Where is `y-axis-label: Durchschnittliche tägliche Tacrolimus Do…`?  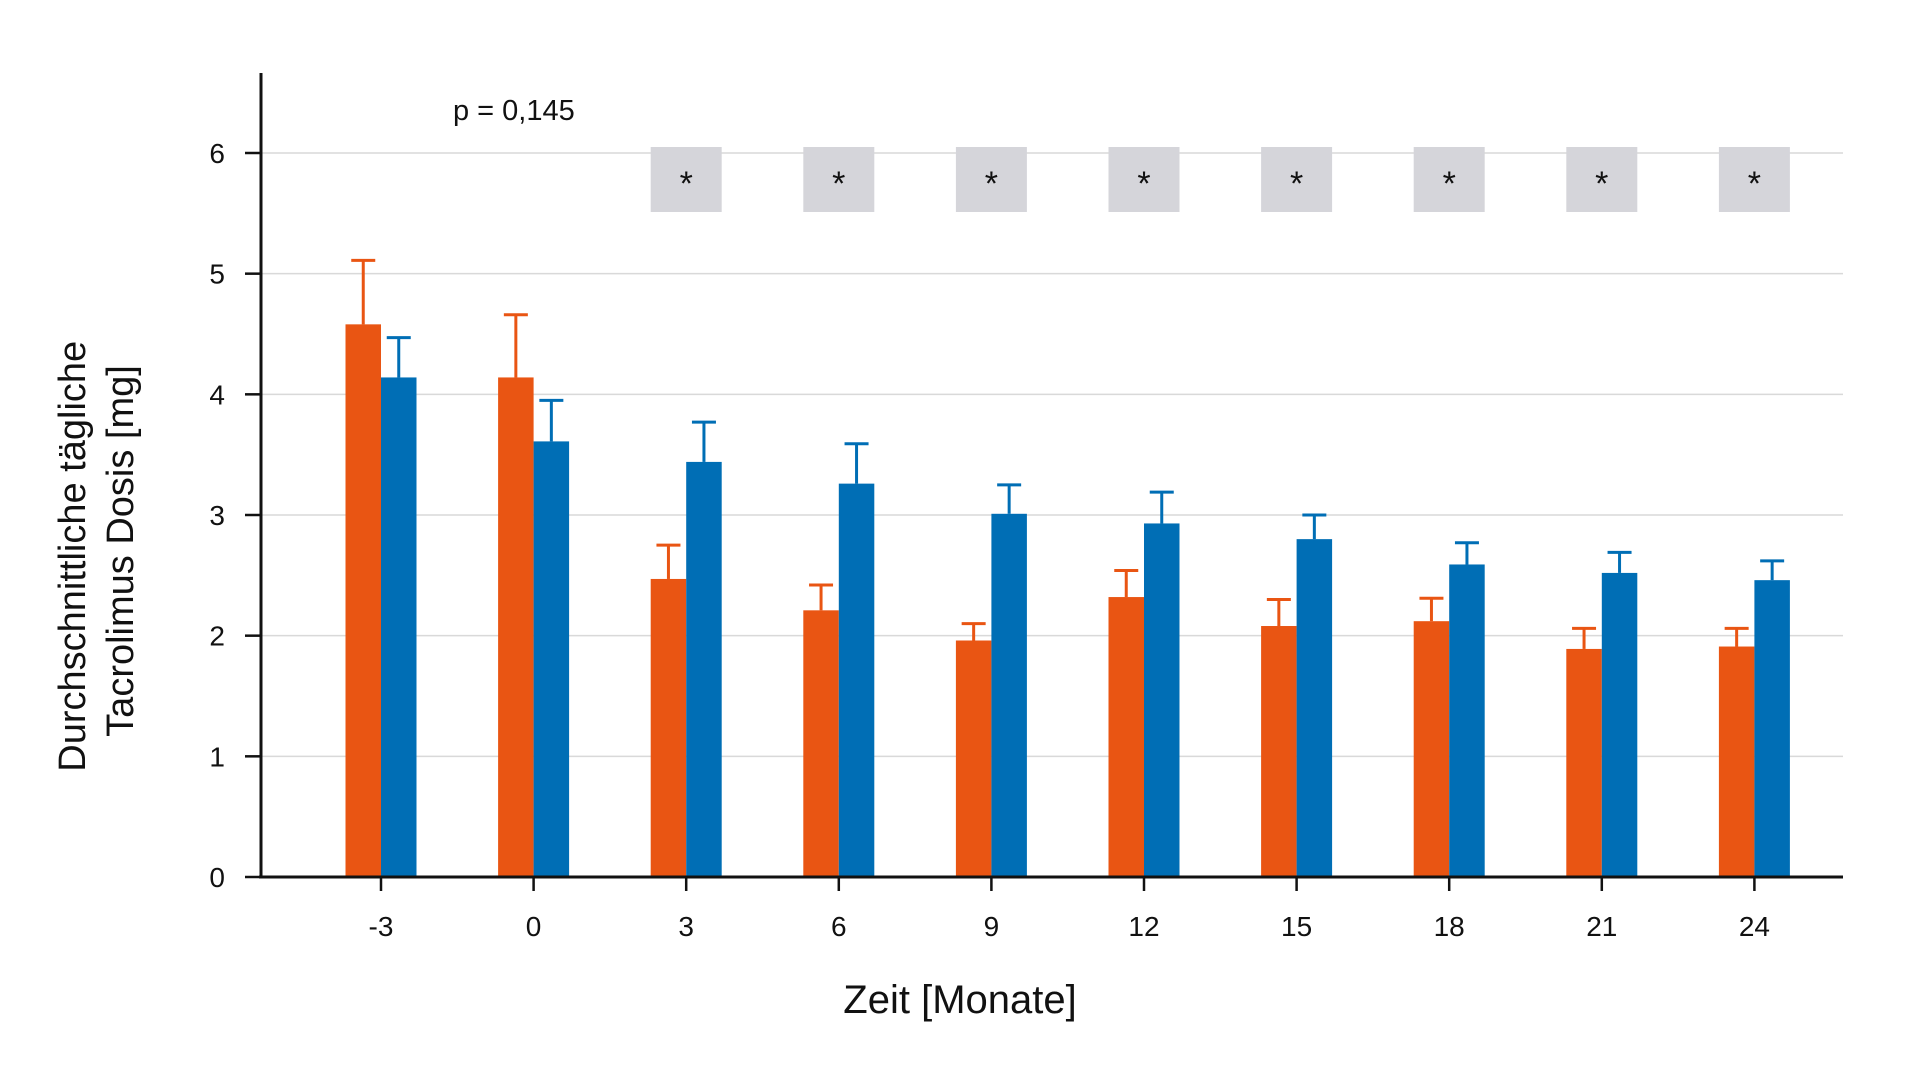 y-axis-label: Durchschnittliche tägliche Tacrolimus Do… is located at coordinates (97, 550).